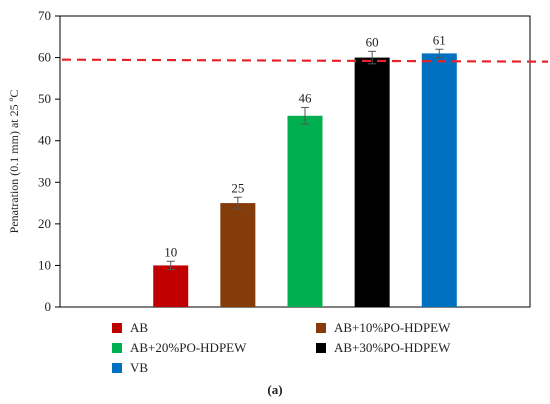 This screenshot has height=404, width=550. What do you see at coordinates (170, 251) in the screenshot?
I see `data-label: 10` at bounding box center [170, 251].